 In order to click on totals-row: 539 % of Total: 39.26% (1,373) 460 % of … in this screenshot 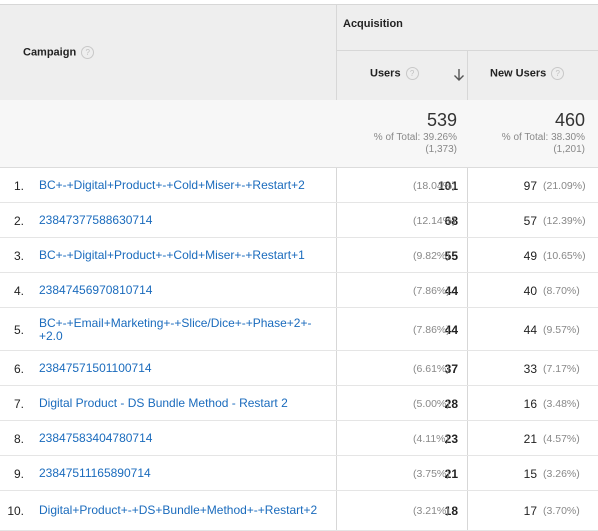, I will do `click(299, 134)`.